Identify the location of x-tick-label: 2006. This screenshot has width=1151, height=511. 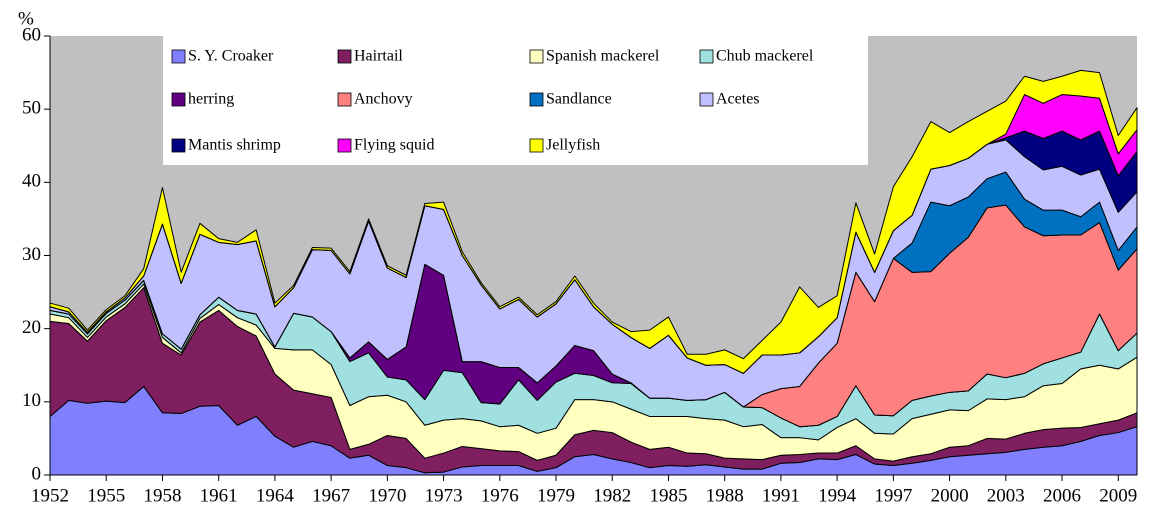
(1062, 495).